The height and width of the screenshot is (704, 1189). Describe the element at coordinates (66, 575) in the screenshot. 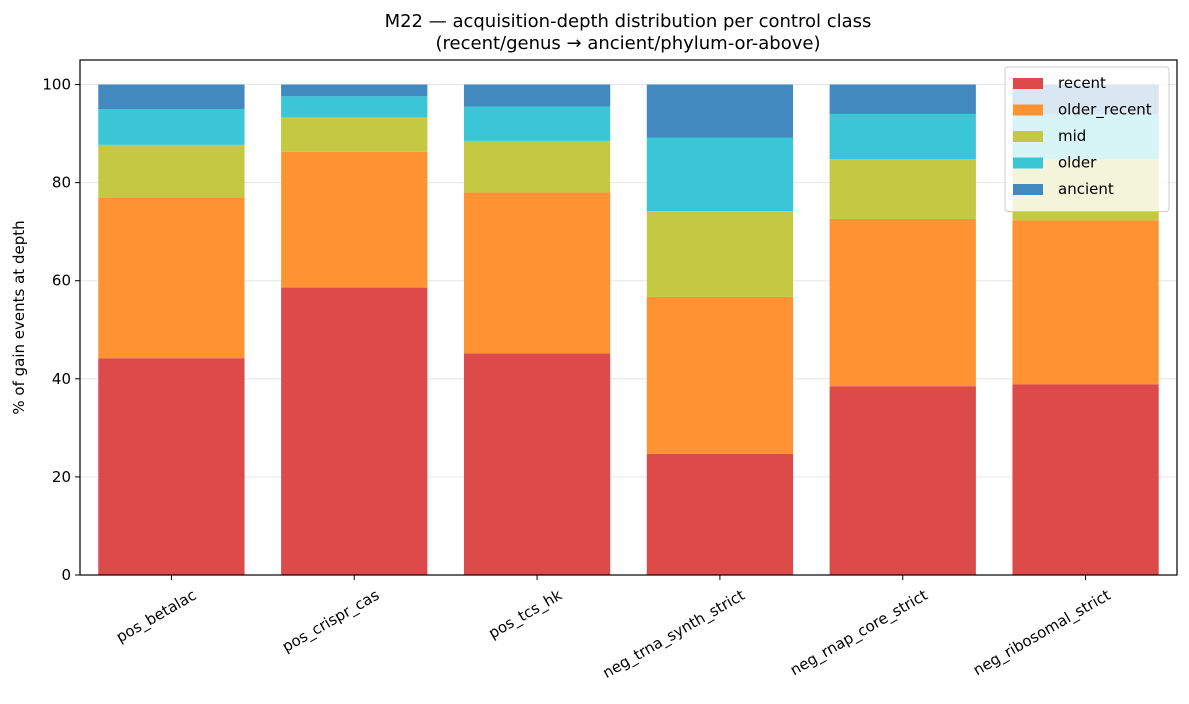

I see `y-tick-label: 0` at that location.